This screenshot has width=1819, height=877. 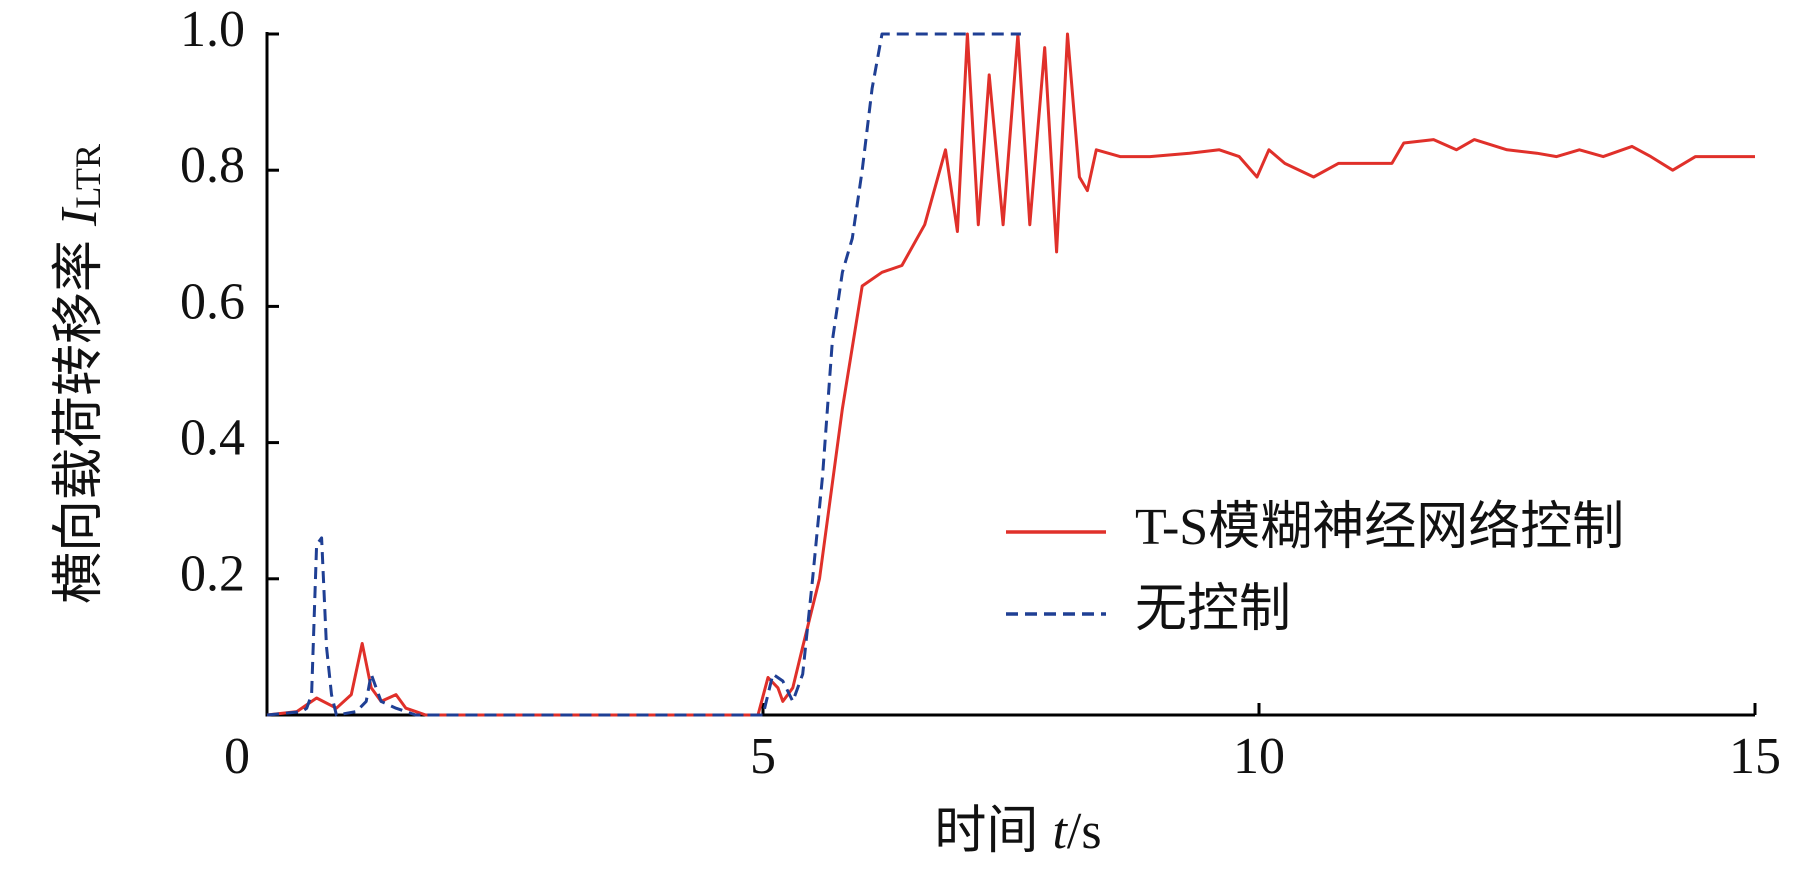 What do you see at coordinates (212, 574) in the screenshot?
I see `y-tick-label: 0.2` at bounding box center [212, 574].